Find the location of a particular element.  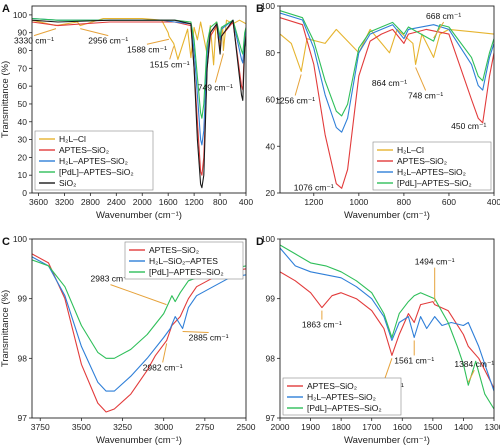

y-tick-label: 99 is located at coordinates (271, 299).